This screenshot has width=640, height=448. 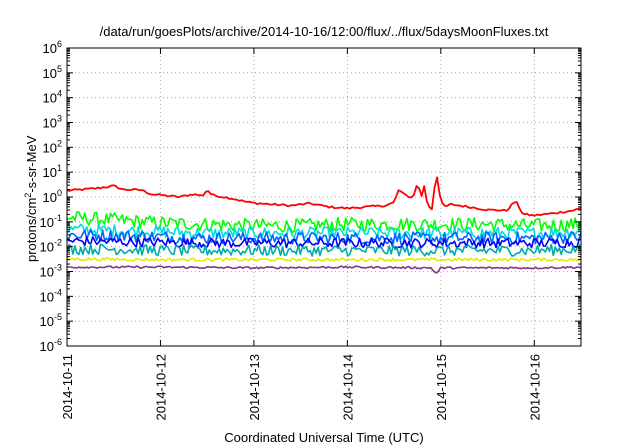 What do you see at coordinates (441, 387) in the screenshot?
I see `x-tick-label: 2014-10-15` at bounding box center [441, 387].